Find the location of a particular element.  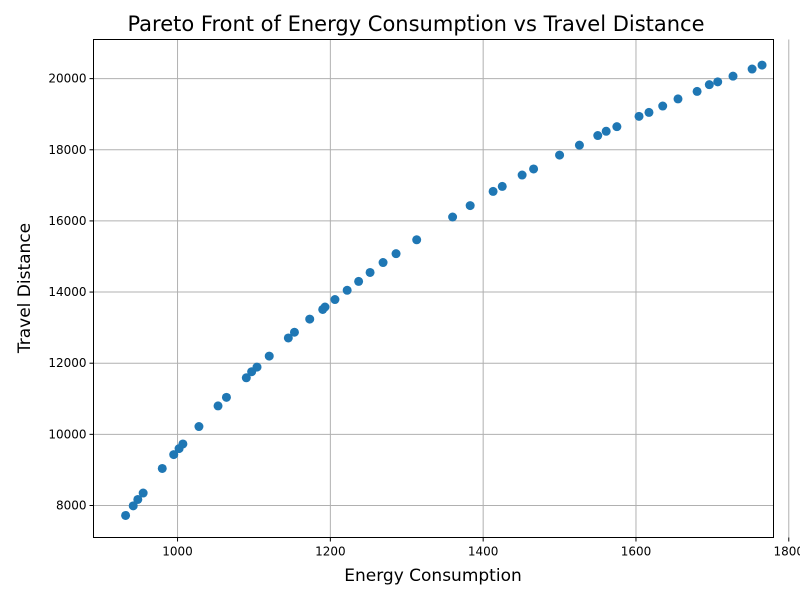

x-axis-title: Energy Consumption is located at coordinates (433, 576).